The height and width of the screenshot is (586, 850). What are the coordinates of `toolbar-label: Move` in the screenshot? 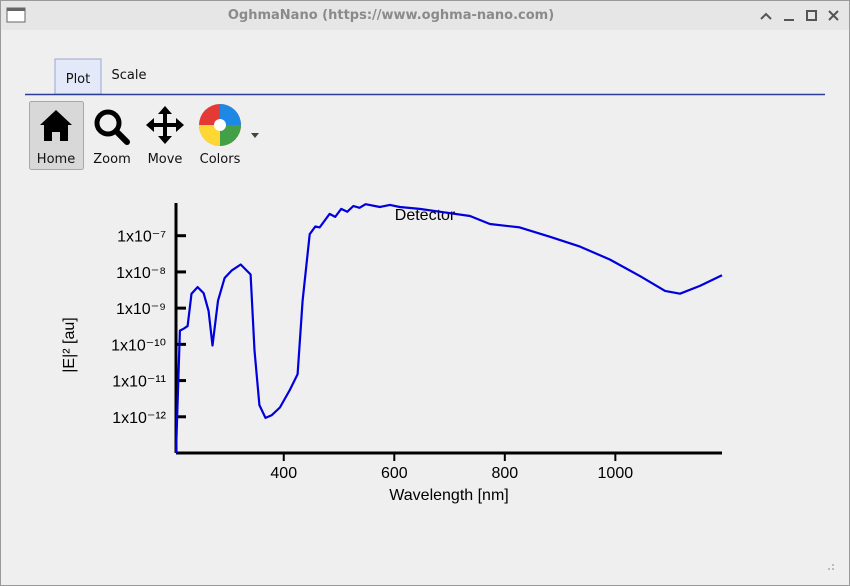 It's located at (165, 159).